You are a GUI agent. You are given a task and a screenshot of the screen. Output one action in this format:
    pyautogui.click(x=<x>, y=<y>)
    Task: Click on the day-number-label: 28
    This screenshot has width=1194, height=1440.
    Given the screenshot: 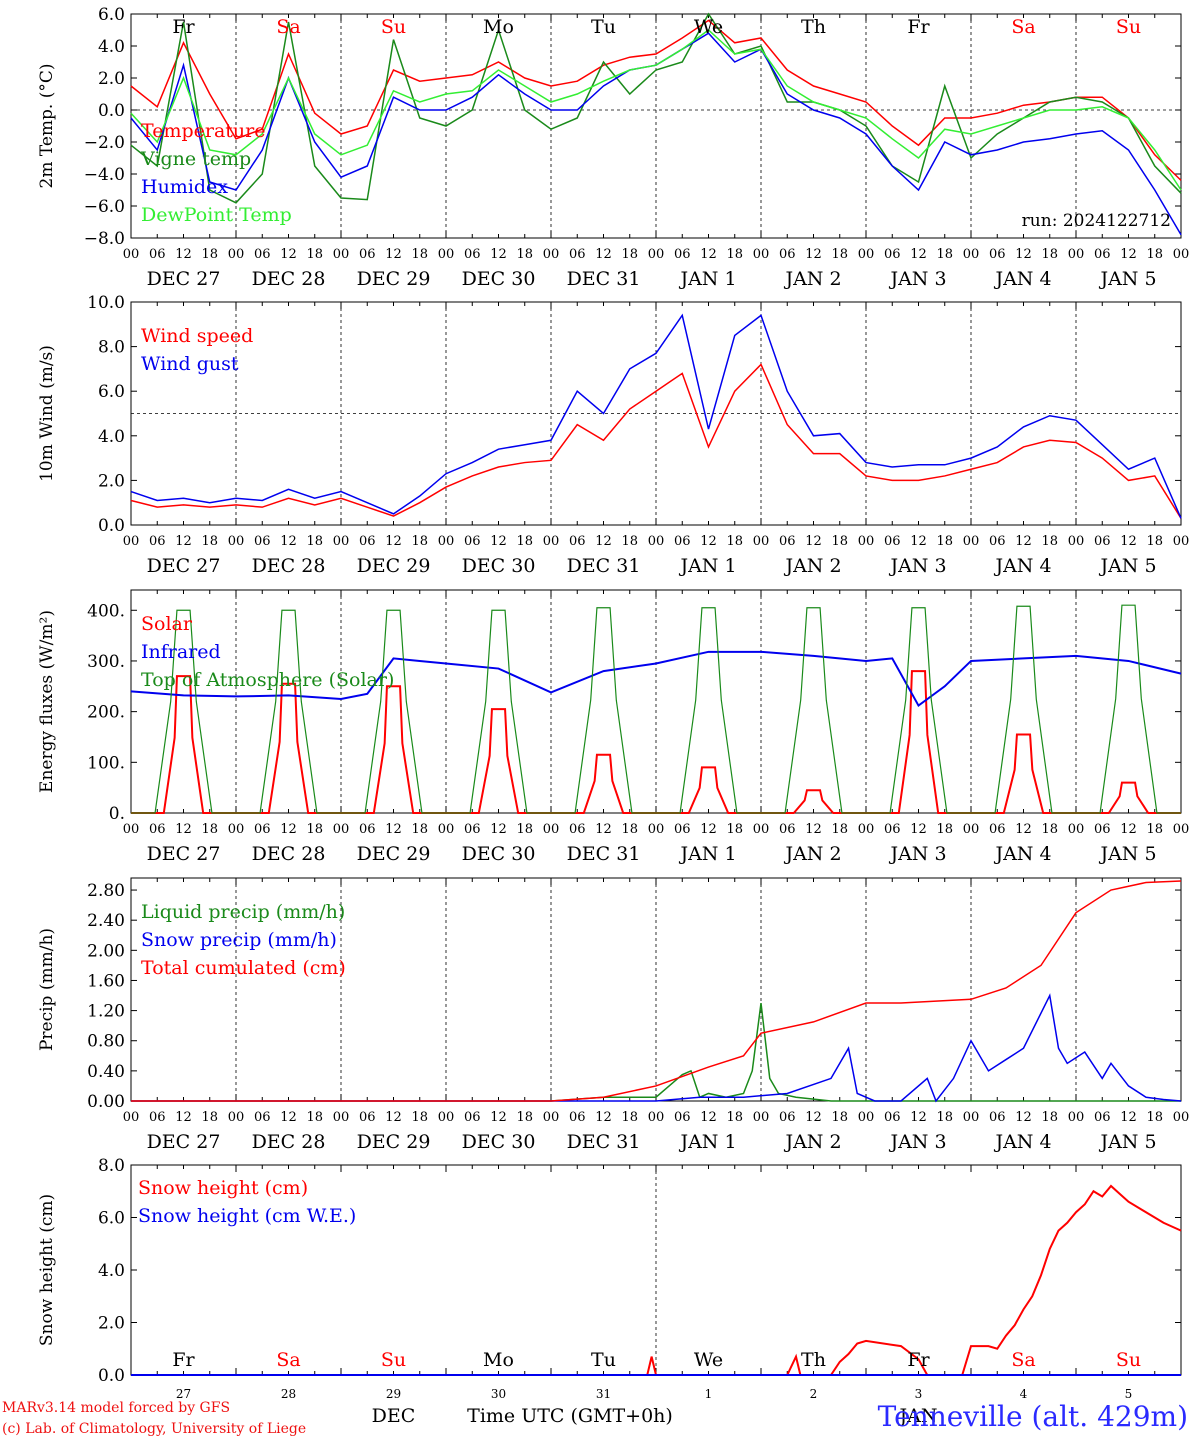 What is the action you would take?
    pyautogui.click(x=288, y=1394)
    